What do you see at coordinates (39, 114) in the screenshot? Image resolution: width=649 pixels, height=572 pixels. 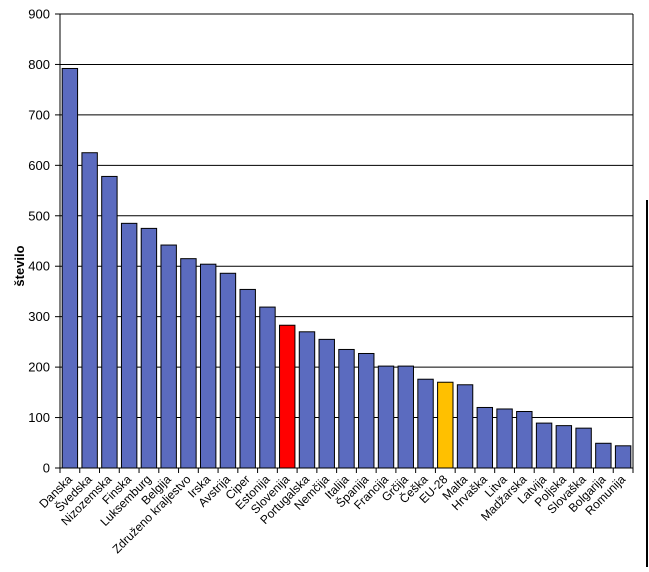 I see `y-tick-label: 700` at bounding box center [39, 114].